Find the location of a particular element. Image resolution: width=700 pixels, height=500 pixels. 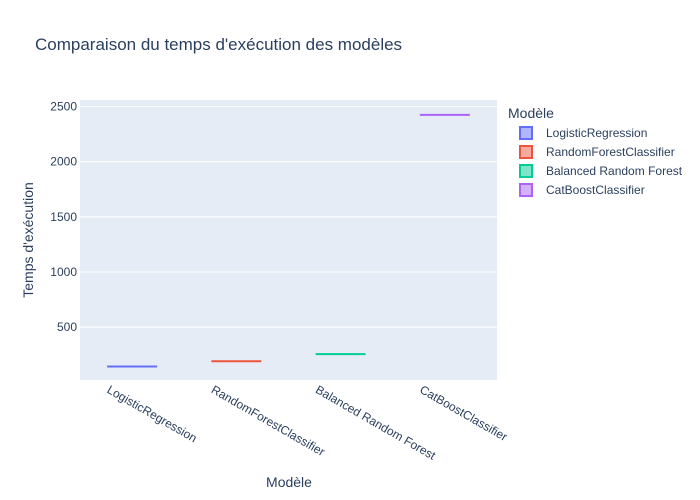

legend-item: CatBoostClassifier is located at coordinates (582, 190).